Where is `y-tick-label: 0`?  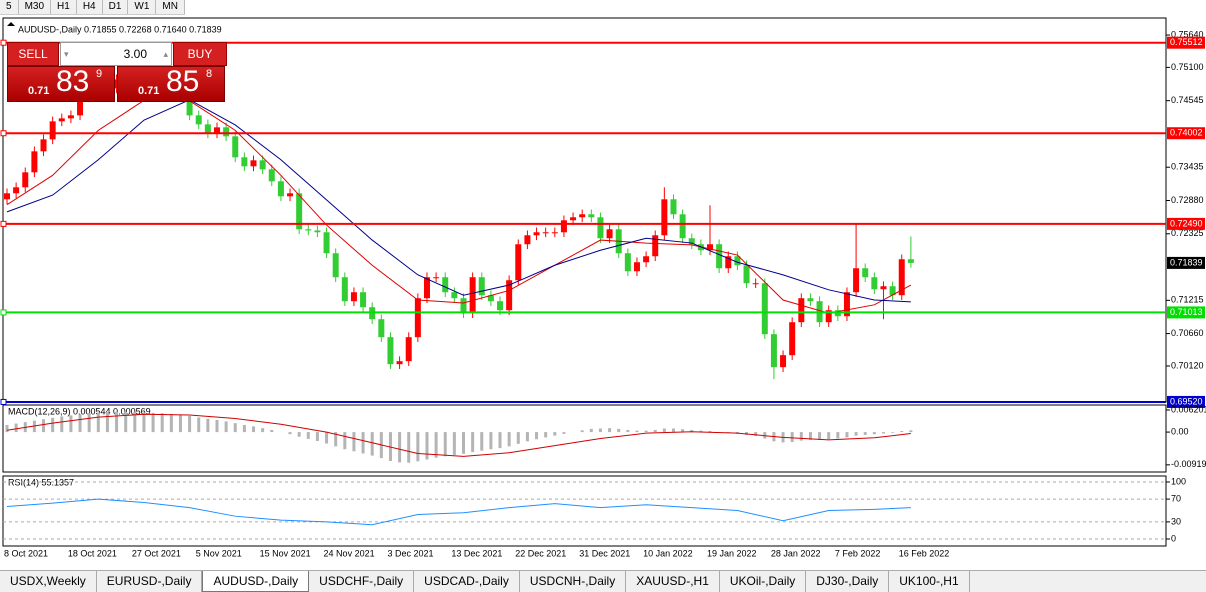
y-tick-label: 0 is located at coordinates (1173, 538).